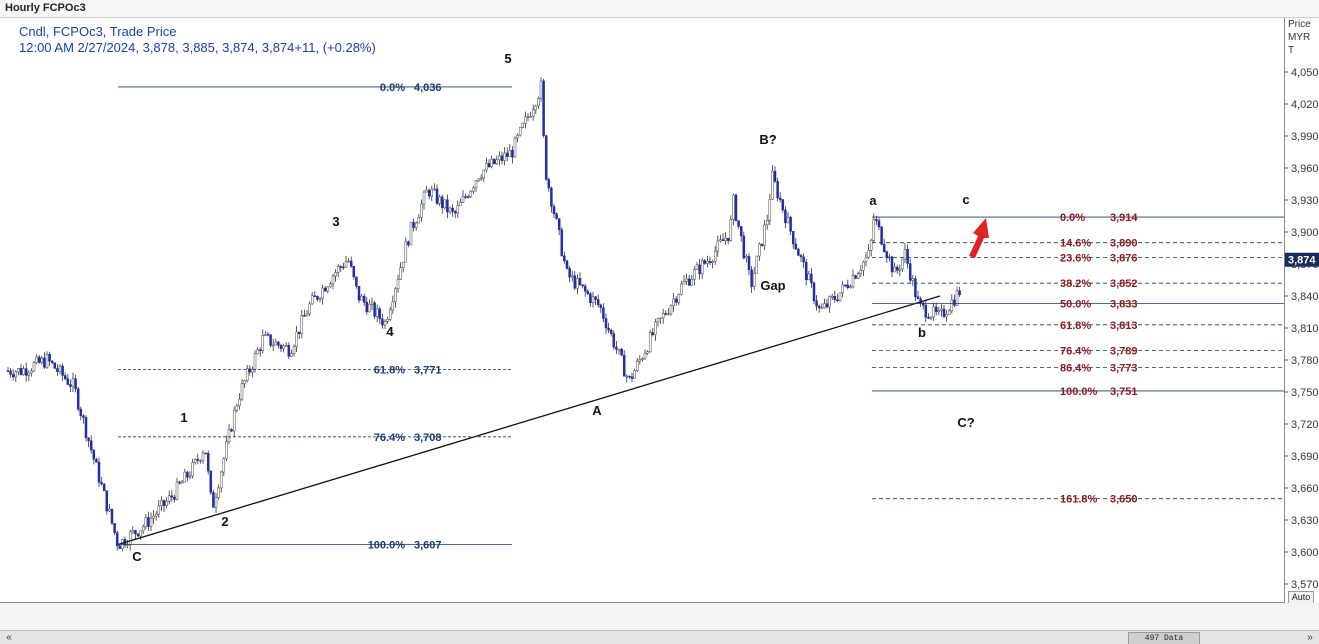 Image resolution: width=1319 pixels, height=644 pixels. I want to click on window-title: Hourly FCPOc3, so click(45, 8).